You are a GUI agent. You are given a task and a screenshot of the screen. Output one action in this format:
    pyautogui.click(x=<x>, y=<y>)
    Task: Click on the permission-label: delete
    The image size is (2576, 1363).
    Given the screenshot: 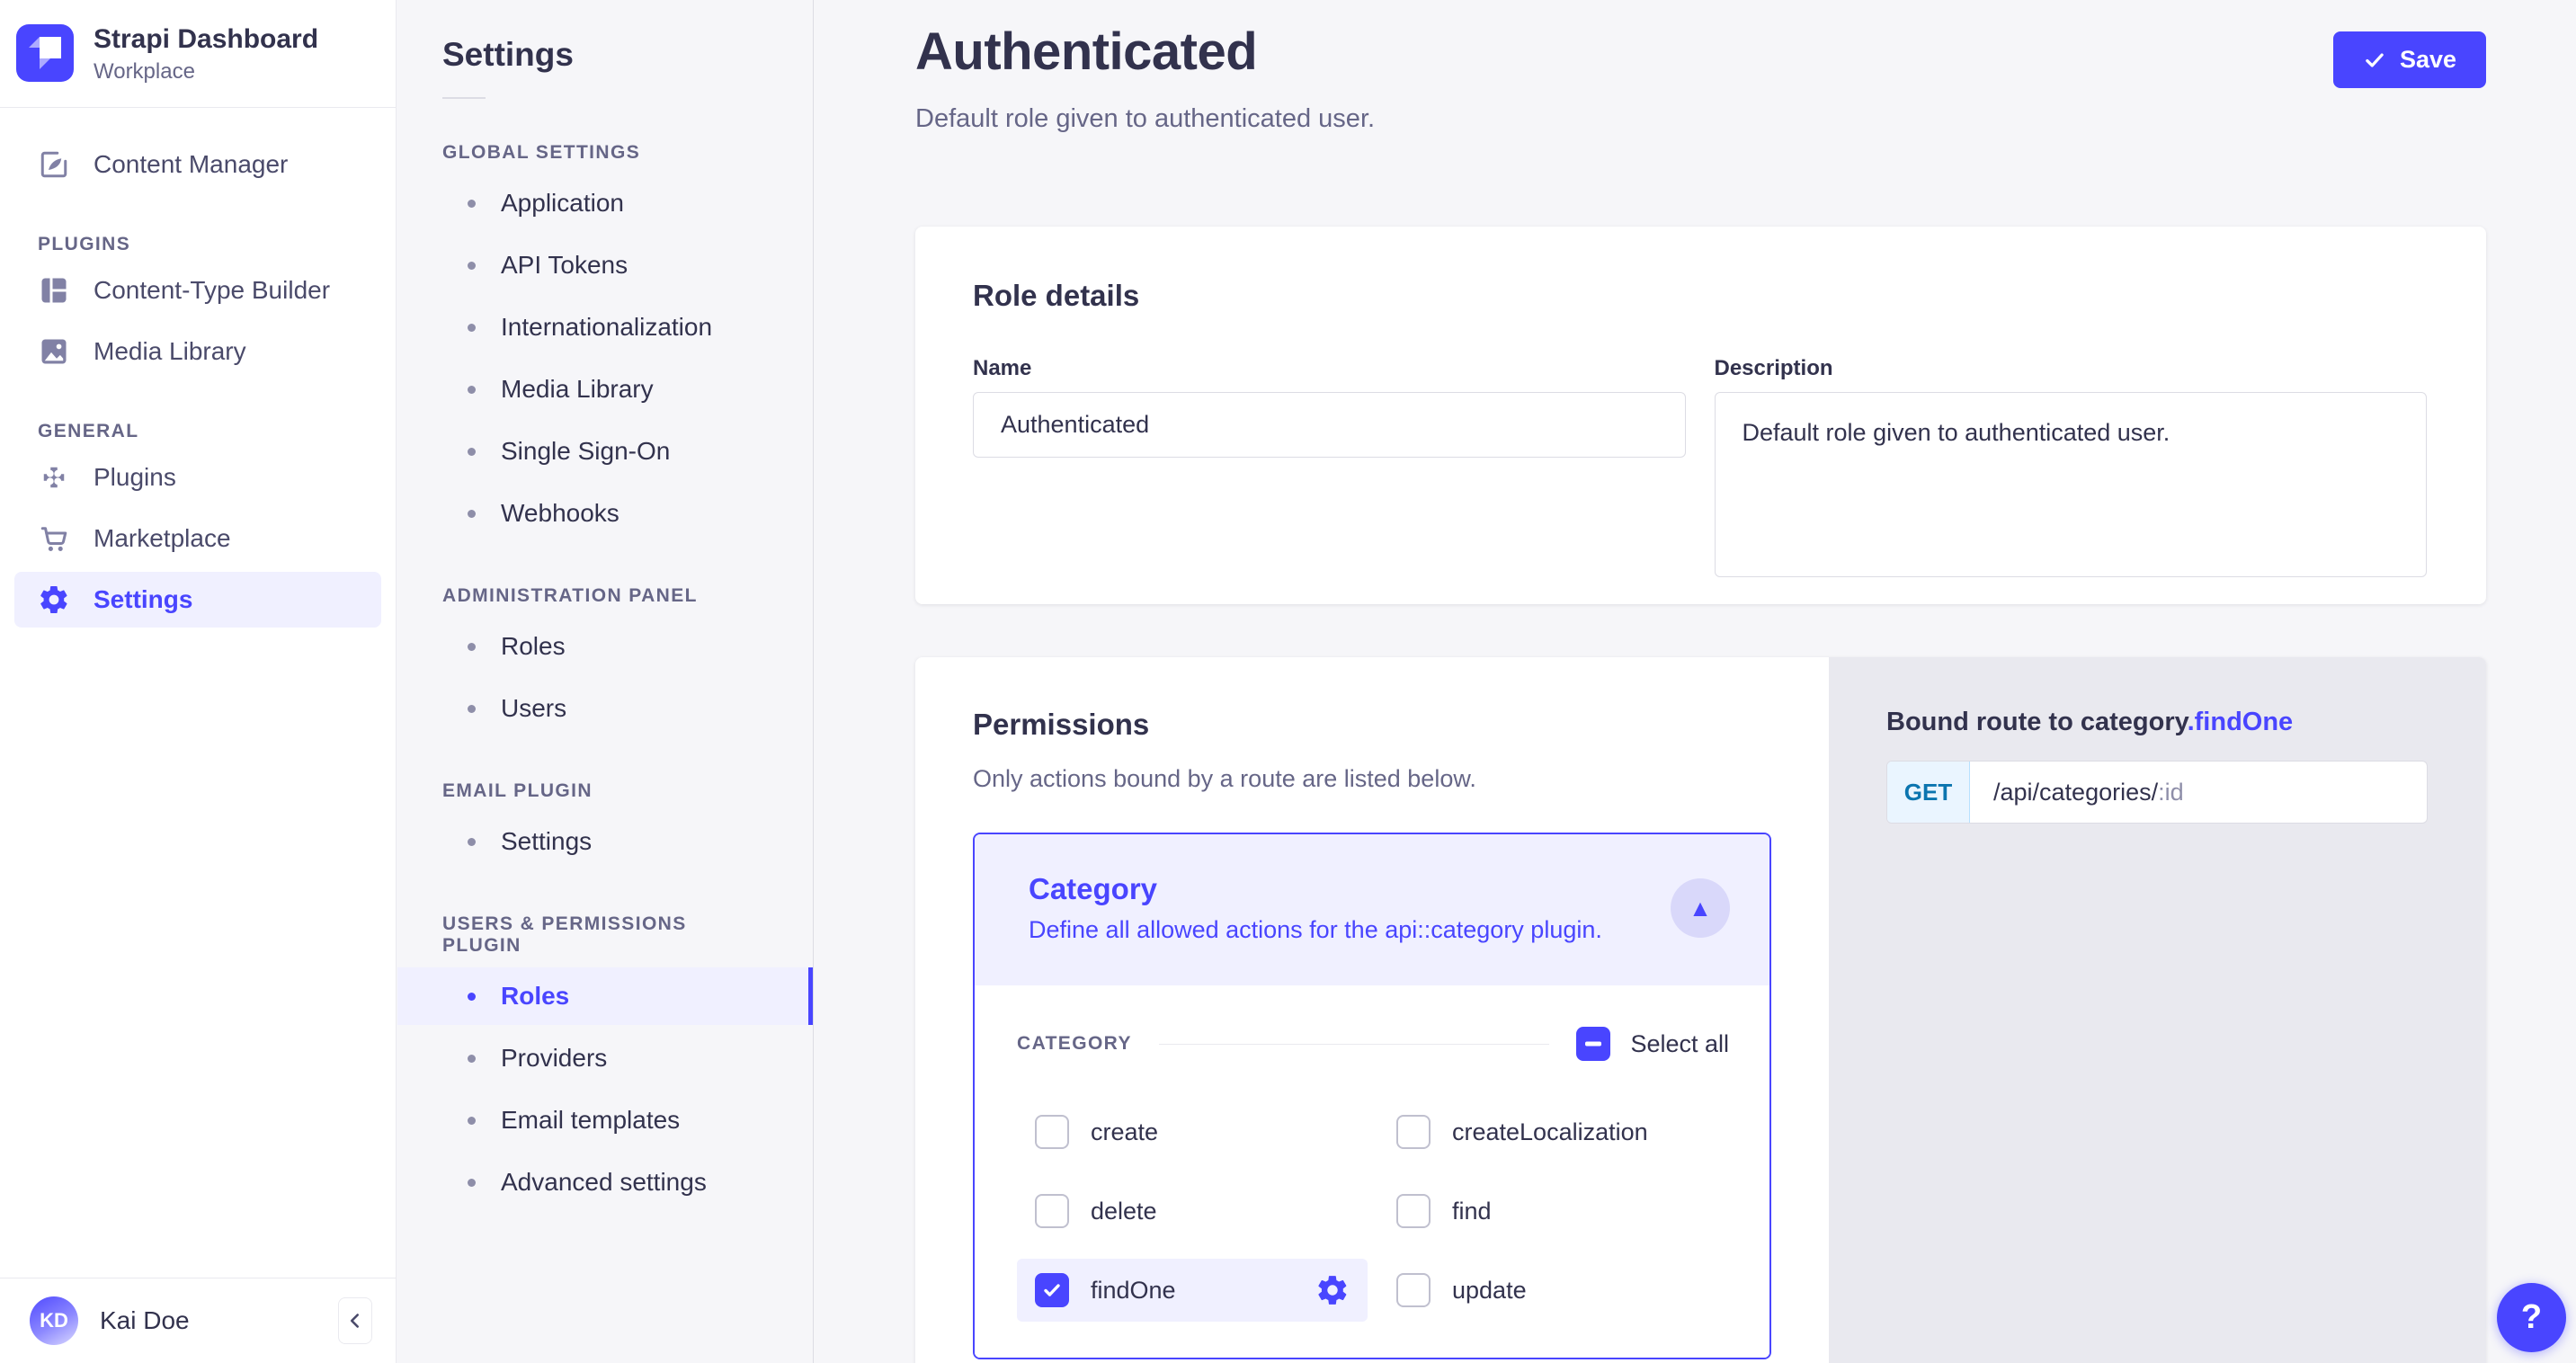 What is the action you would take?
    pyautogui.click(x=1124, y=1211)
    